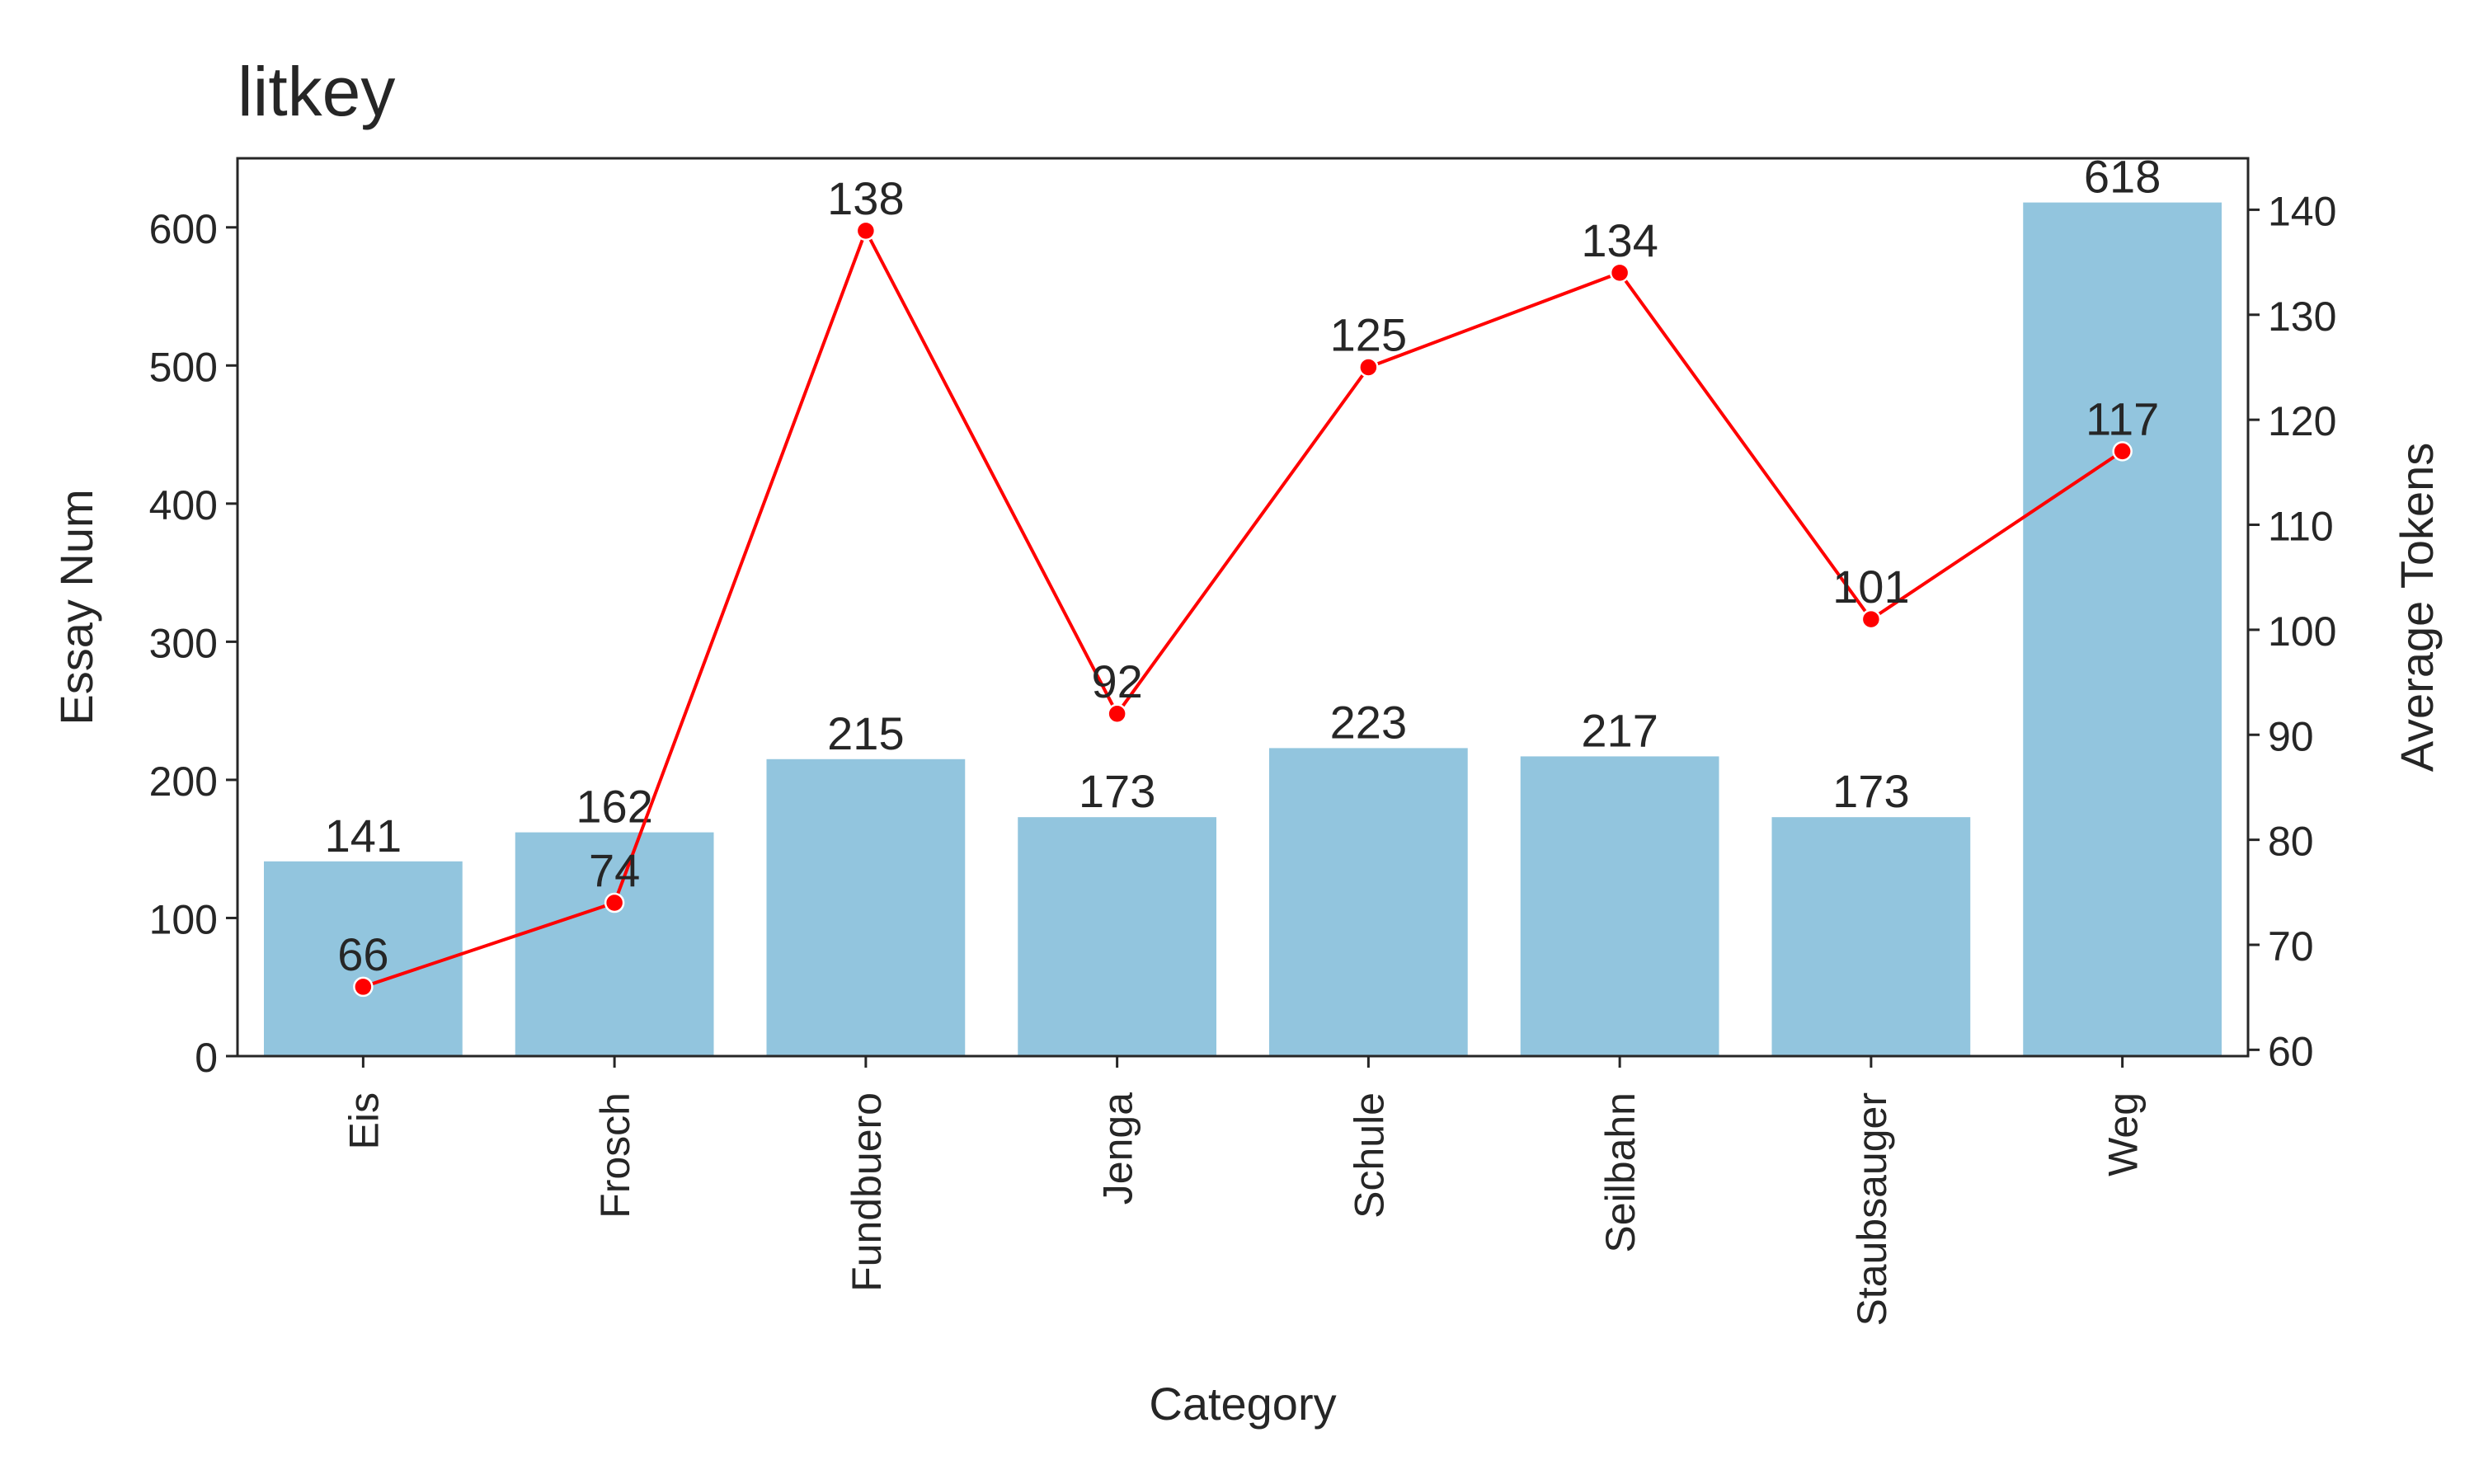  What do you see at coordinates (2417, 608) in the screenshot?
I see `y2-axis-title: Average Tokens` at bounding box center [2417, 608].